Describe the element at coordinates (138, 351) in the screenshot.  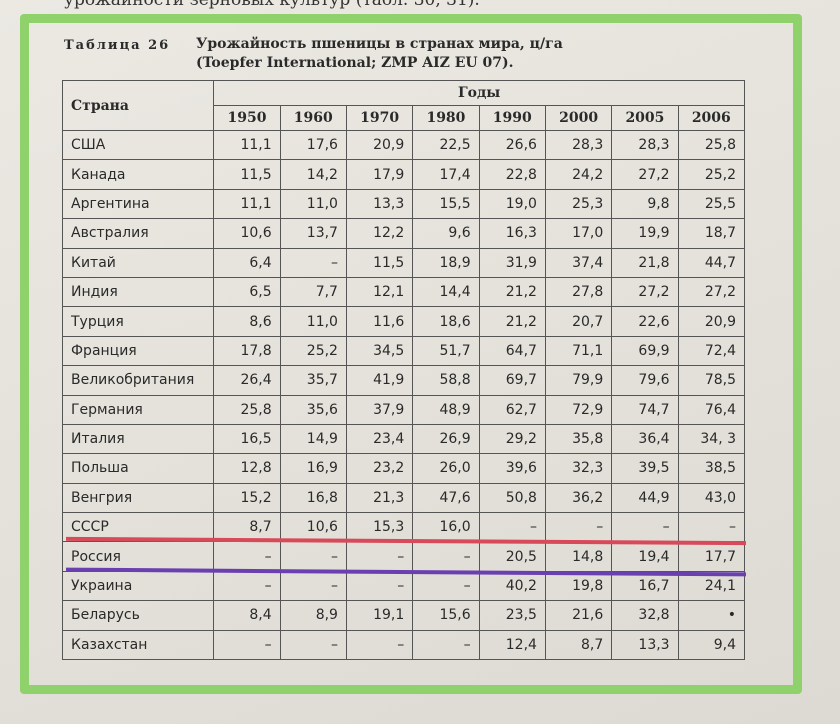
I see `country-cell: Франция` at that location.